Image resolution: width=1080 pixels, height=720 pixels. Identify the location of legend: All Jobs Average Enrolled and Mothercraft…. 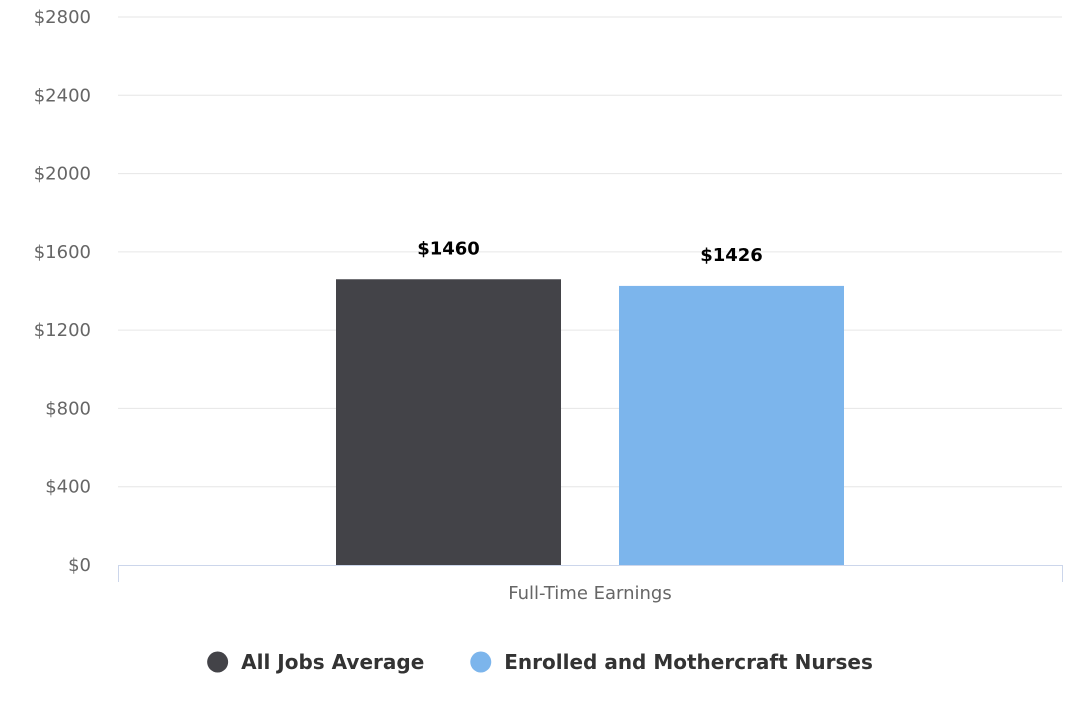
(540, 662).